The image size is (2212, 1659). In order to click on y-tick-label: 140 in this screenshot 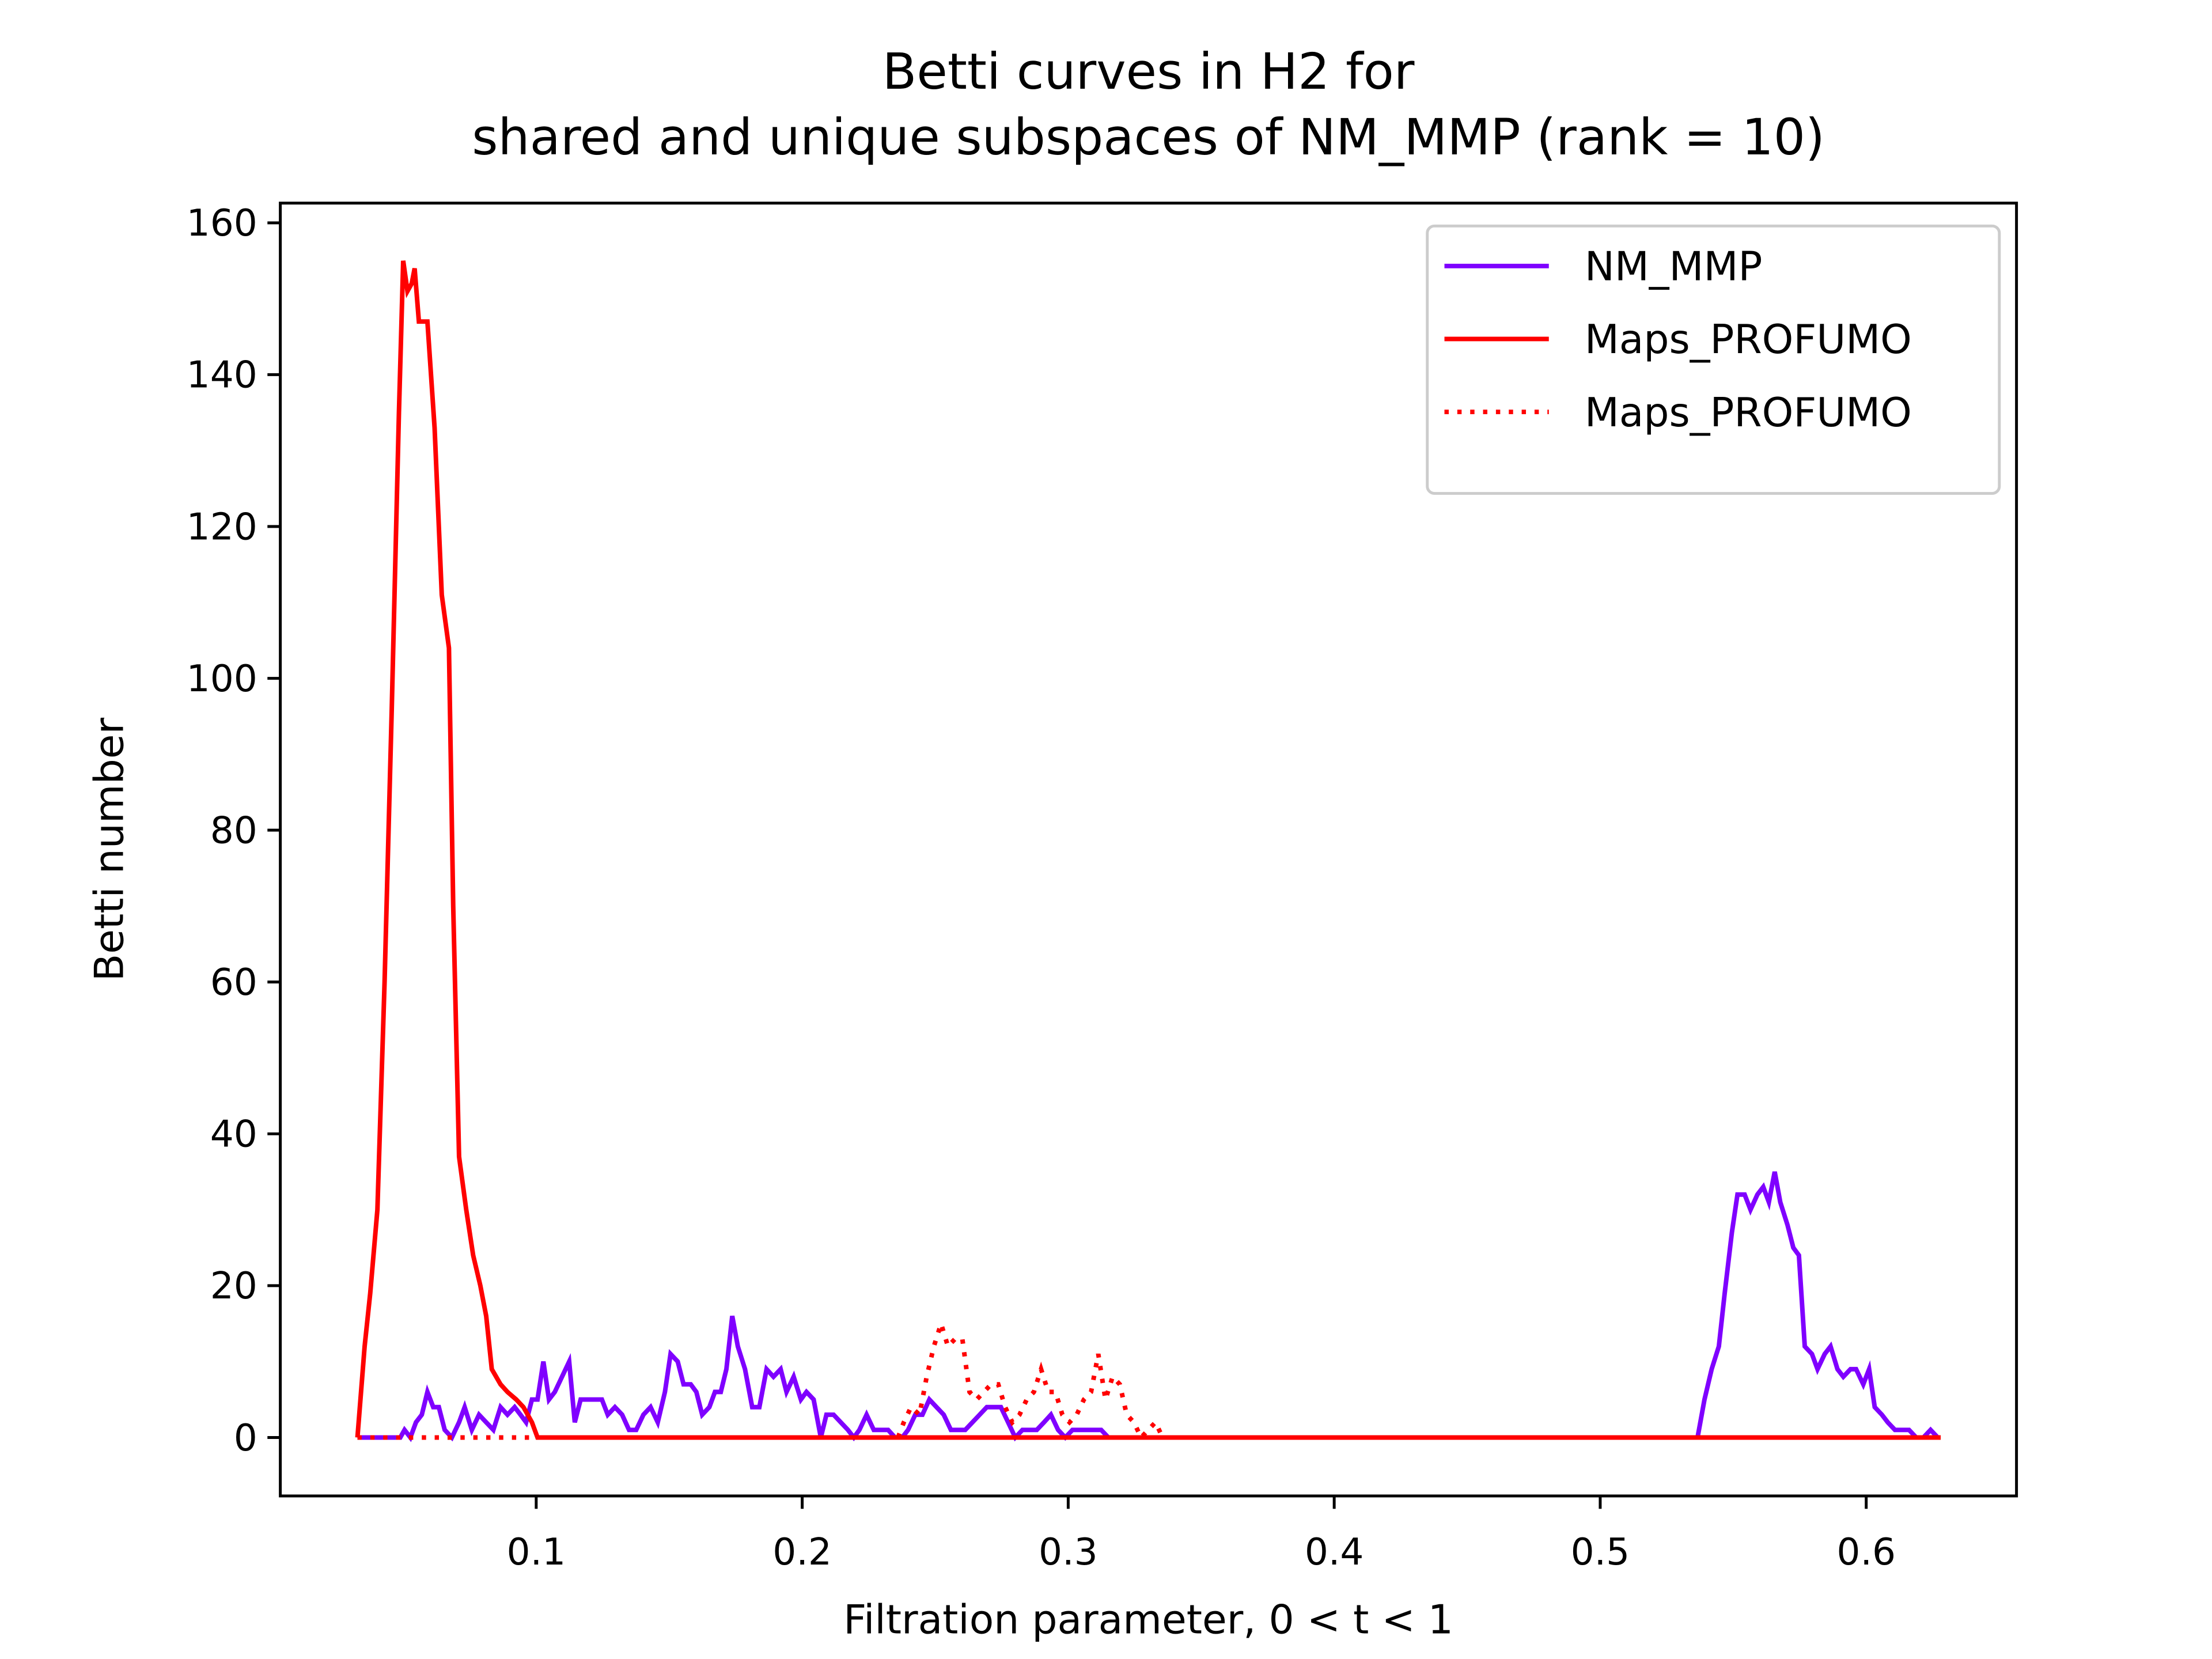, I will do `click(222, 375)`.